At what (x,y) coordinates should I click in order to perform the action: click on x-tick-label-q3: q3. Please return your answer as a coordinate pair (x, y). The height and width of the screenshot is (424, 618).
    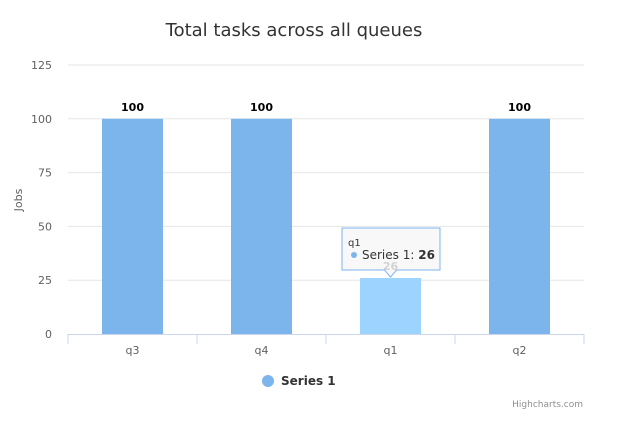
    Looking at the image, I should click on (133, 350).